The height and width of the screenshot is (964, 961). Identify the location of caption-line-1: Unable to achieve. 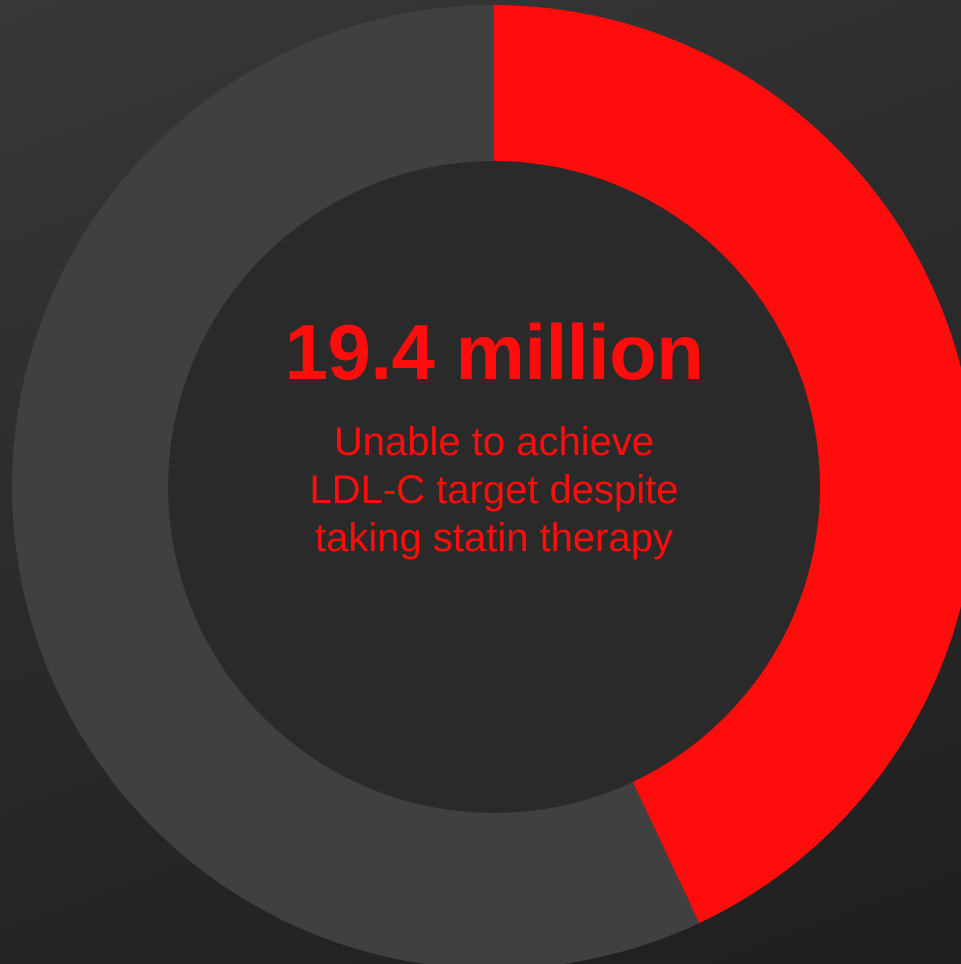
(494, 441).